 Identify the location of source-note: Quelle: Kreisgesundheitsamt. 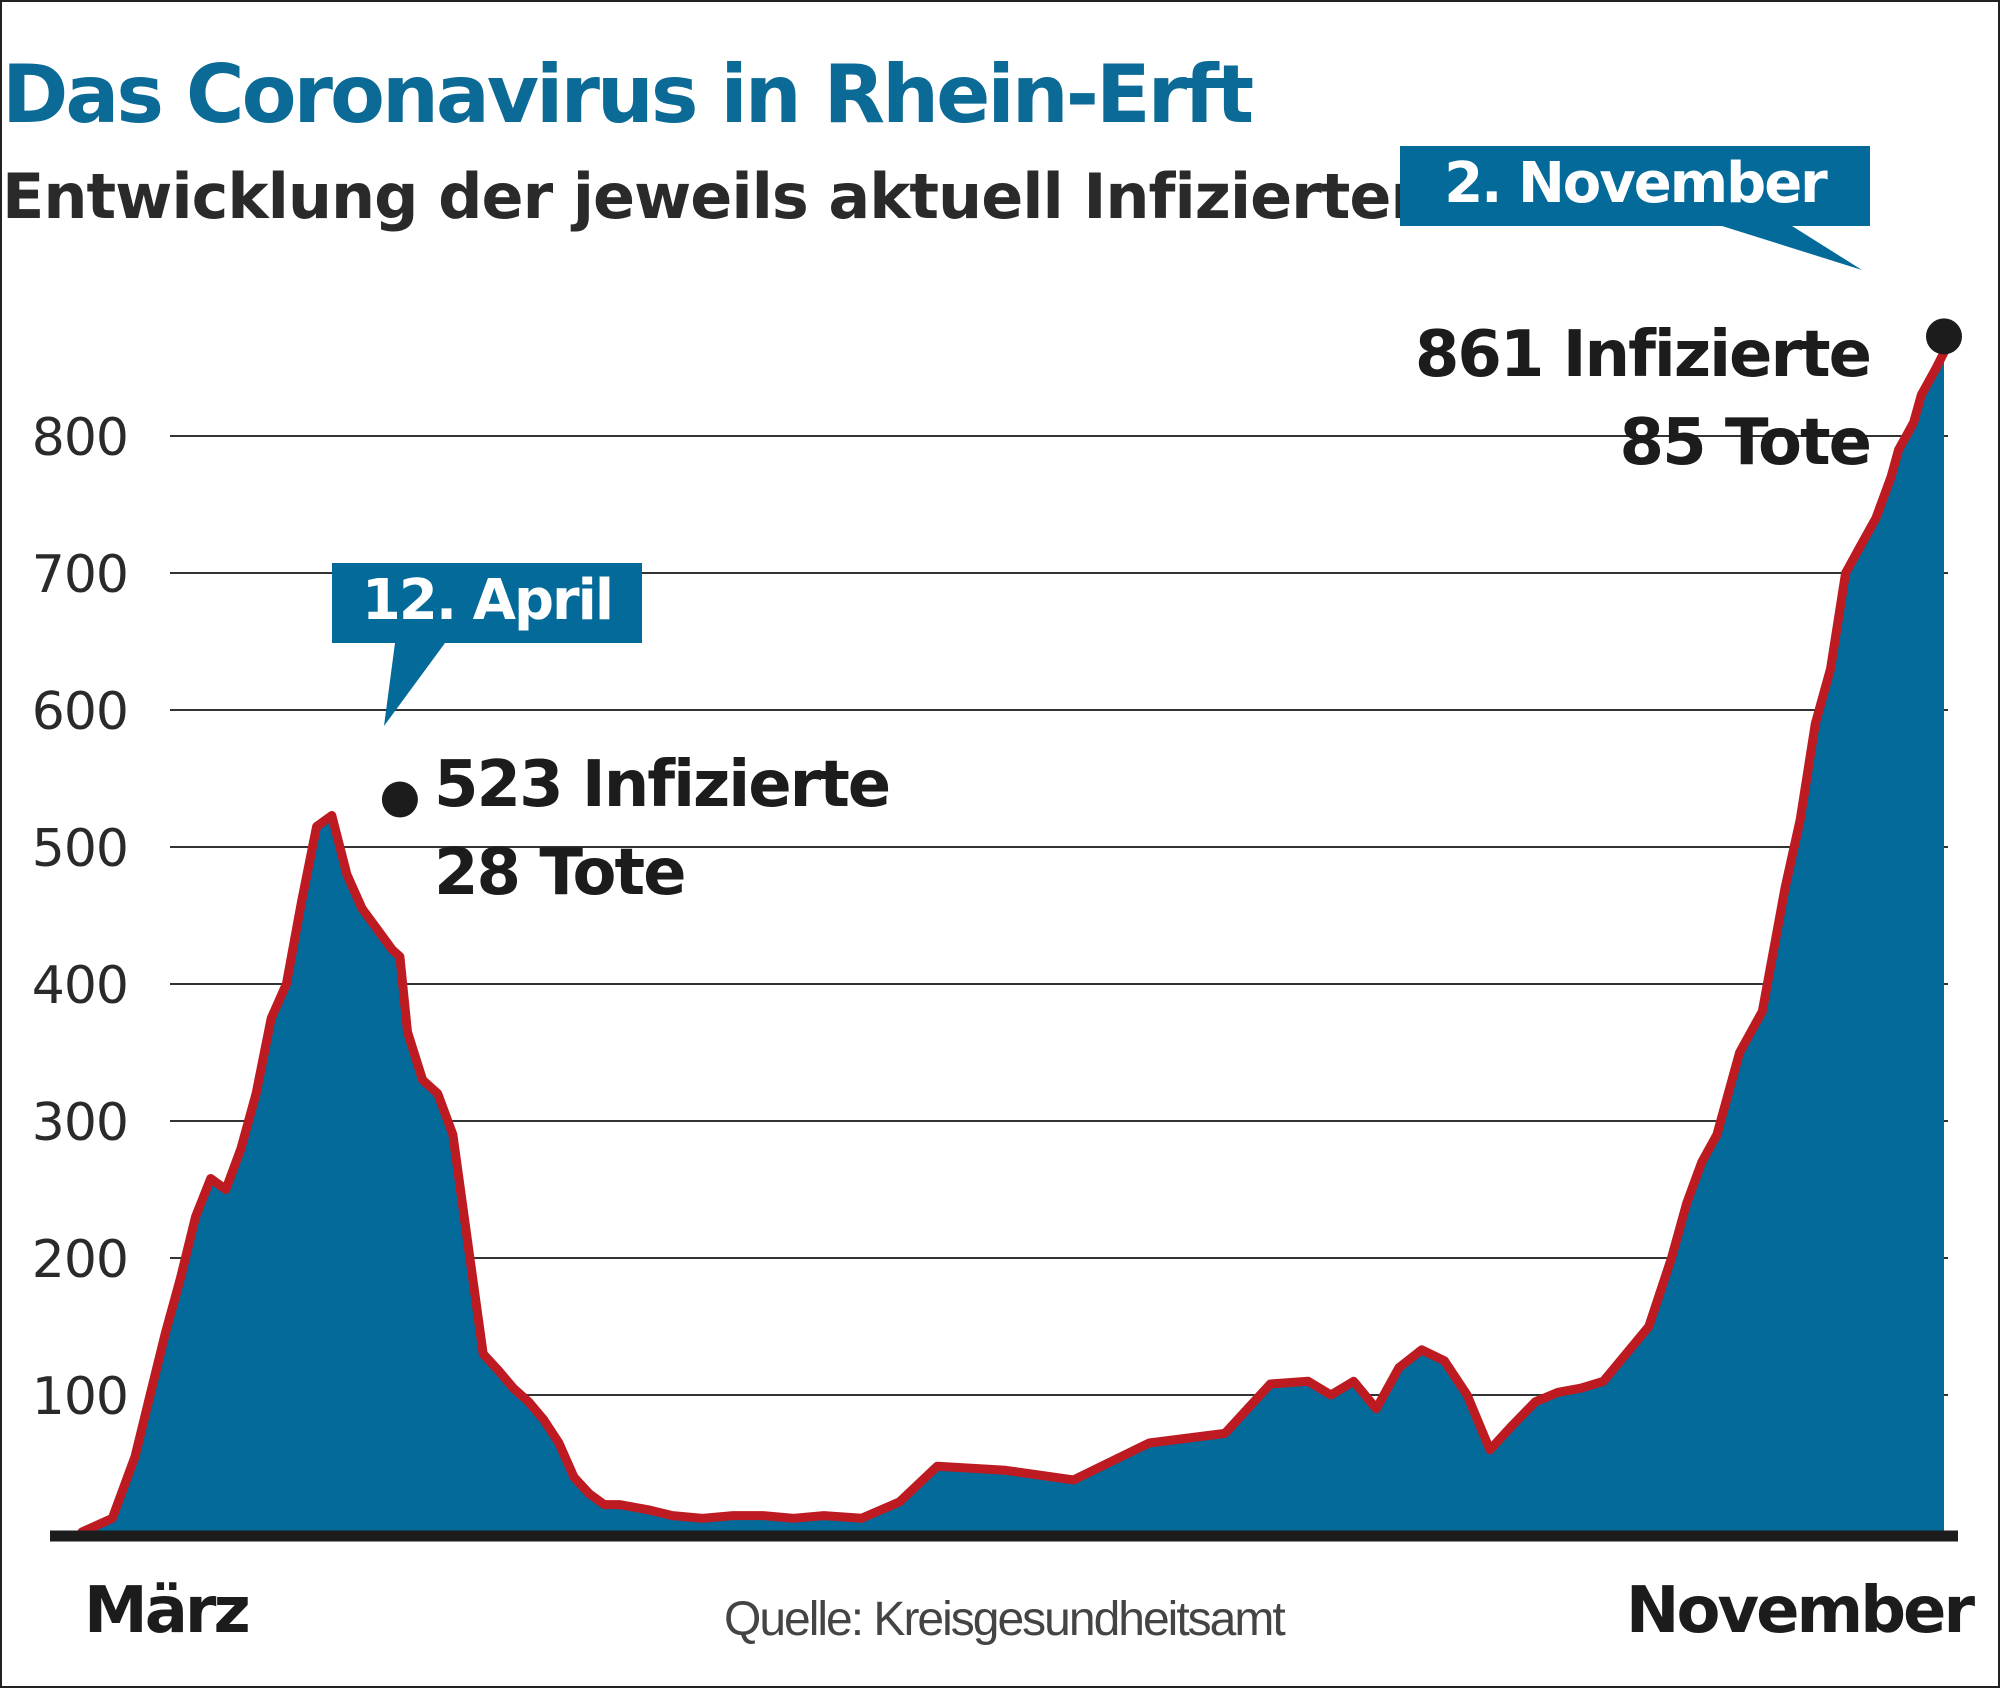
(1005, 1619).